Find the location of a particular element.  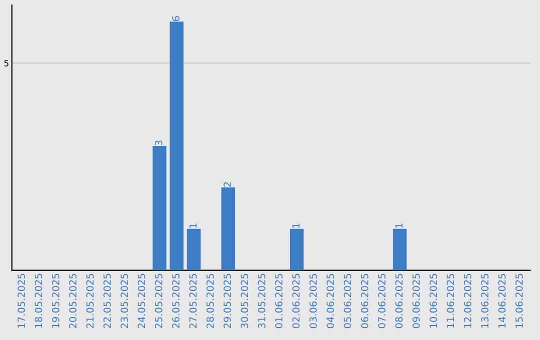

x-tick-label: 07.06.2025 is located at coordinates (382, 301).